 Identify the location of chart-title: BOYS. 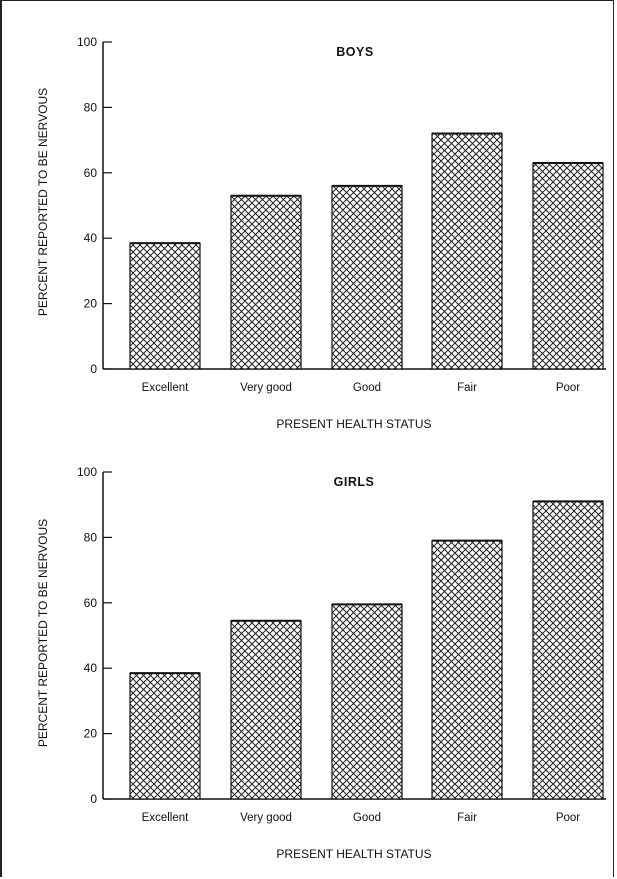
(354, 52).